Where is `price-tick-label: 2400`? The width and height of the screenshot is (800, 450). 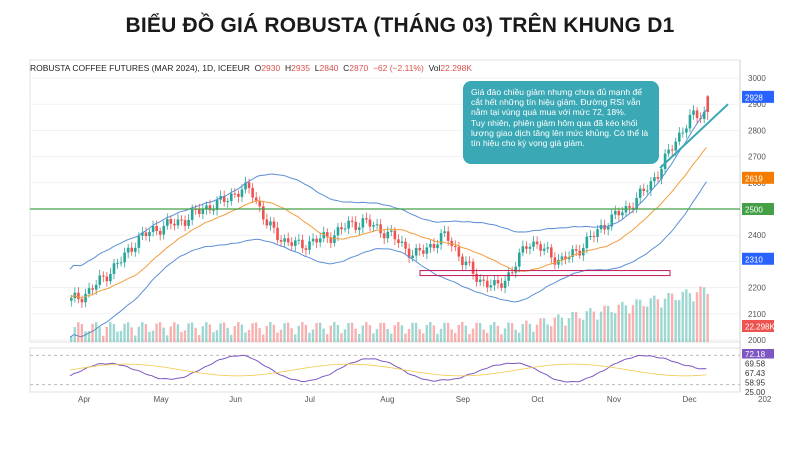
price-tick-label: 2400 is located at coordinates (757, 235).